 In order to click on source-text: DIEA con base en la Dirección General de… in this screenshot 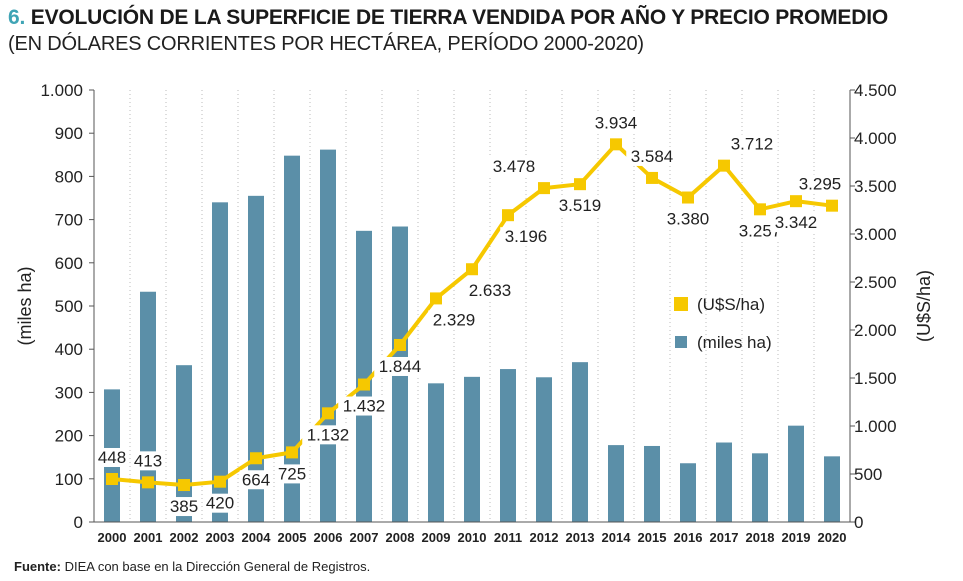, I will do `click(217, 566)`.